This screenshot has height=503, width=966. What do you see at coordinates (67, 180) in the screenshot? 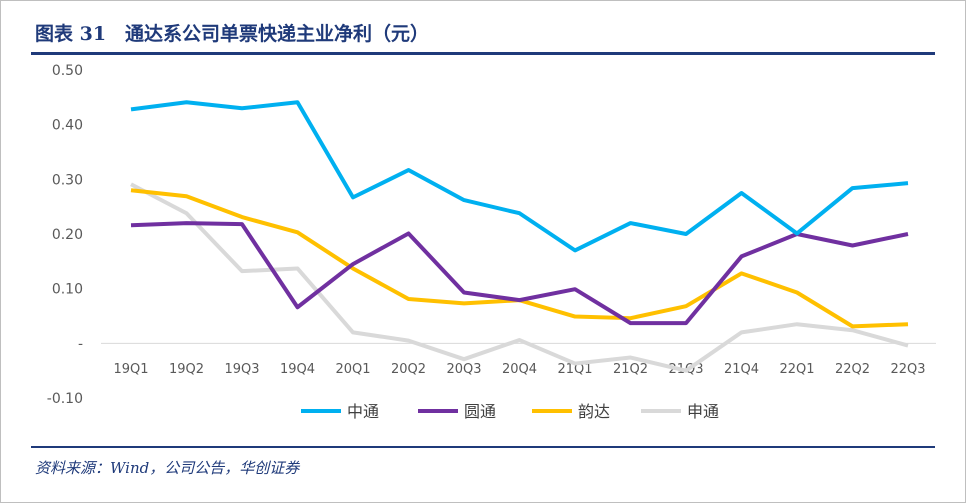
I see `y-tick-label: 0.30` at bounding box center [67, 180].